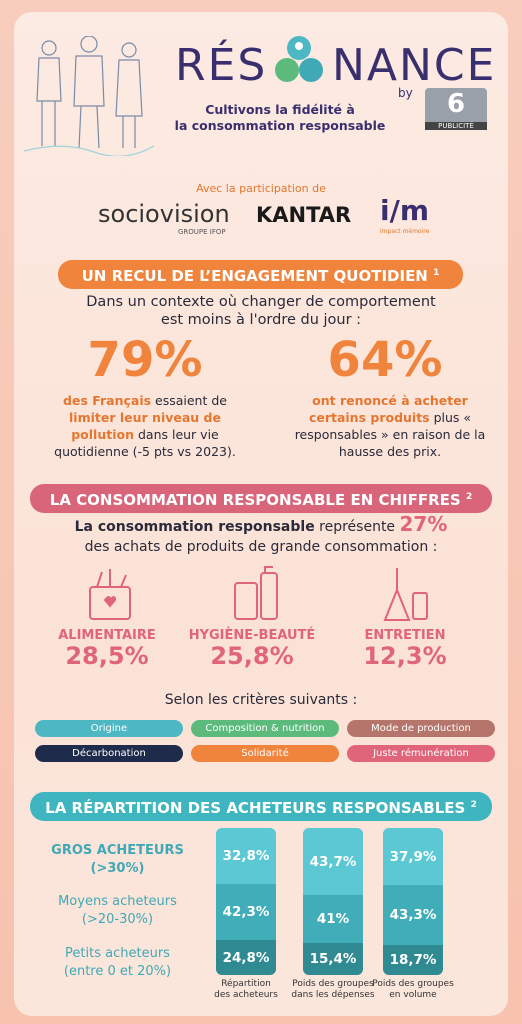 Image resolution: width=522 pixels, height=1024 pixels. I want to click on stat-value: 64%, so click(385, 360).